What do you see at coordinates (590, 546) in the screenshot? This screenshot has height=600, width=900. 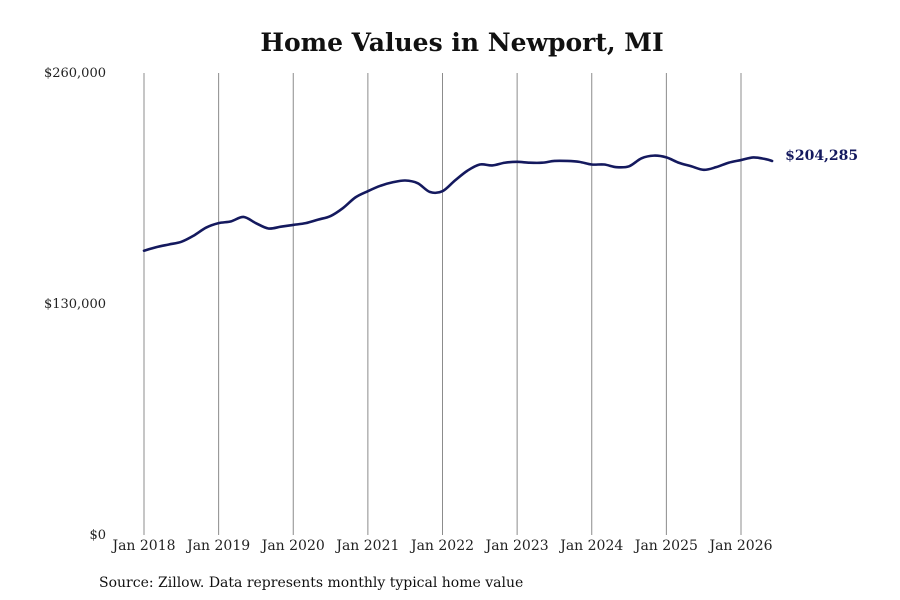 I see `x-tick-label: Jan 2024` at bounding box center [590, 546].